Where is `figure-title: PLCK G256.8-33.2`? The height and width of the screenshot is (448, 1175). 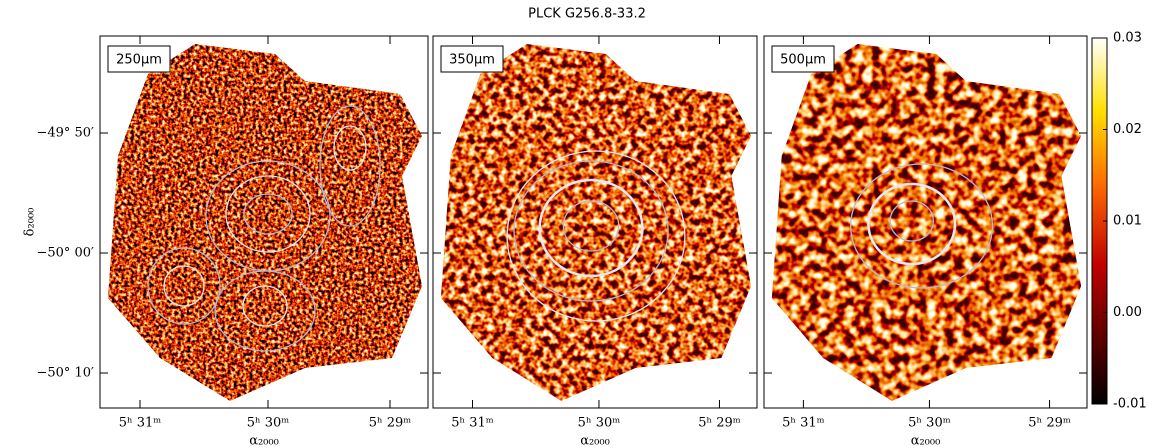
figure-title: PLCK G256.8-33.2 is located at coordinates (587, 14).